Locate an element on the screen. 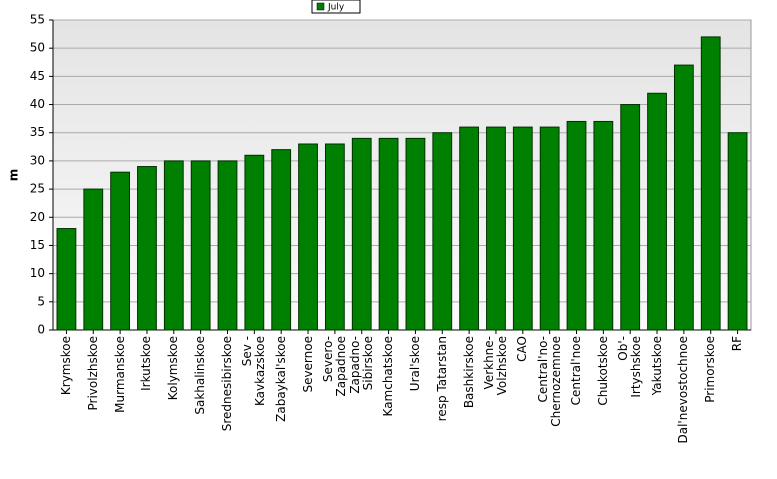  y-tick-label: 0 is located at coordinates (41, 330).